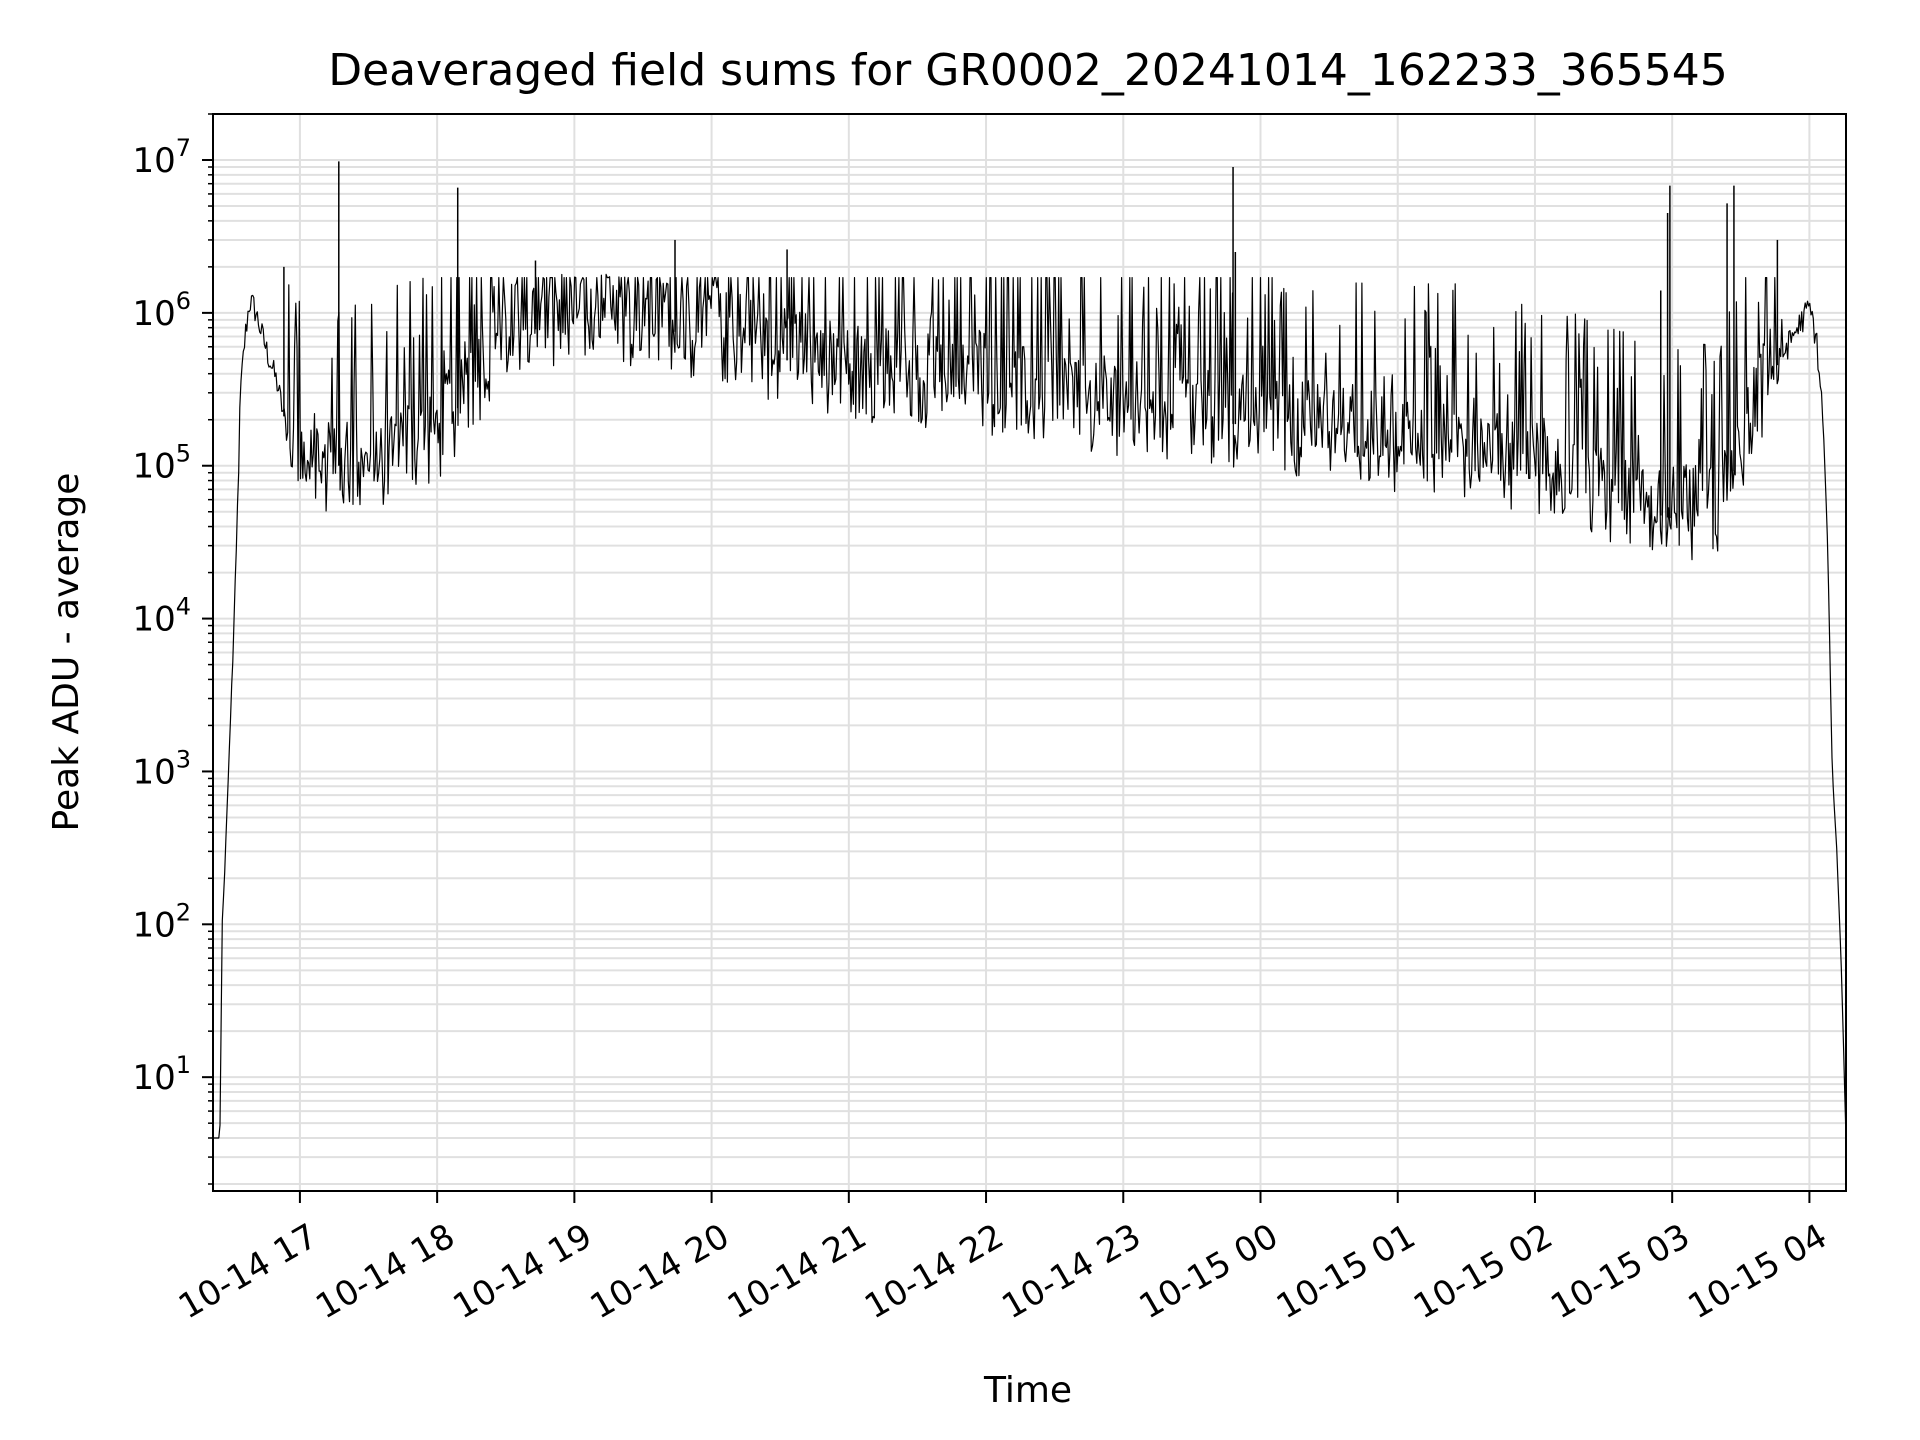 Image resolution: width=1920 pixels, height=1440 pixels. Describe the element at coordinates (183, 759) in the screenshot. I see `y-tick-label-exponent: 3` at that location.